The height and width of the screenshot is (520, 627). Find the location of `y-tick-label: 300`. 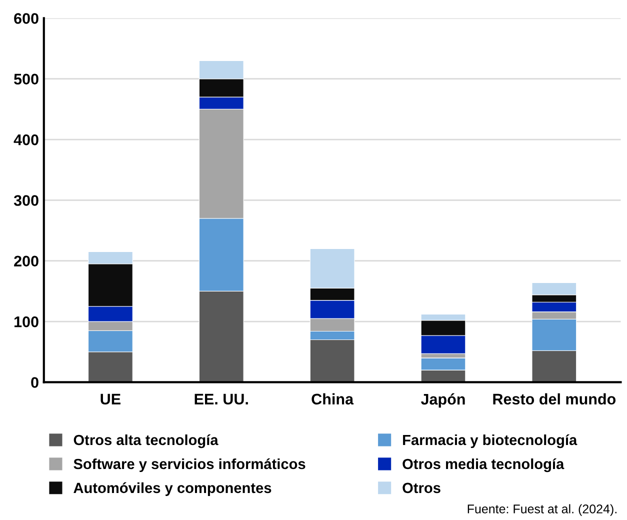

y-tick-label: 300 is located at coordinates (26, 200).